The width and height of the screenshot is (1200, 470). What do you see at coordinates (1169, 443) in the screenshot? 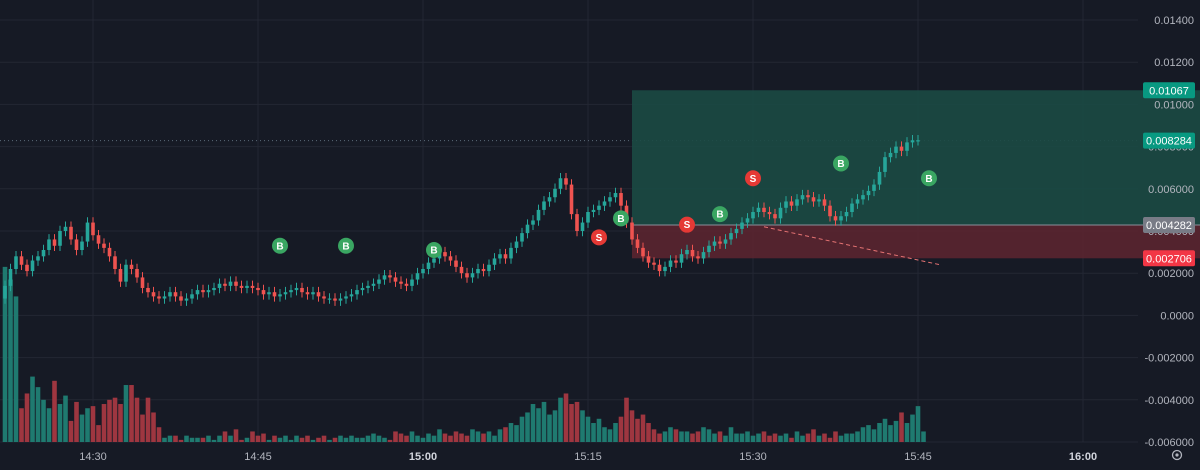
I see `price-tick-label: -0.006000` at bounding box center [1169, 443].